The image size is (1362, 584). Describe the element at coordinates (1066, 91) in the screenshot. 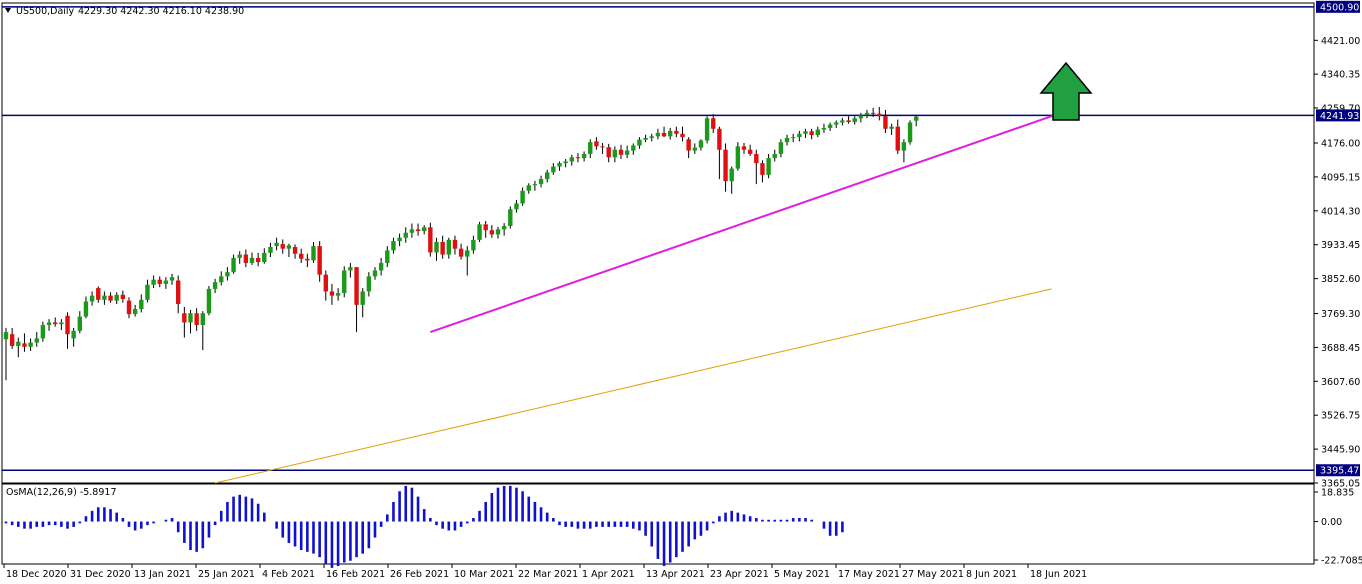

I see `up-arrow-icon` at that location.